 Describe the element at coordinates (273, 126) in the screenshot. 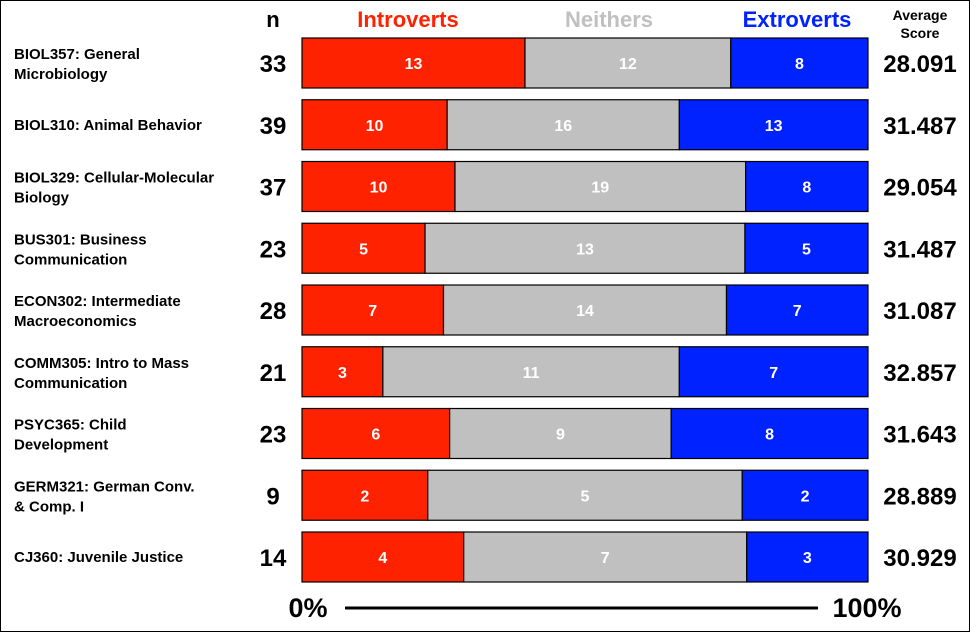

I see `n-value: 39` at that location.